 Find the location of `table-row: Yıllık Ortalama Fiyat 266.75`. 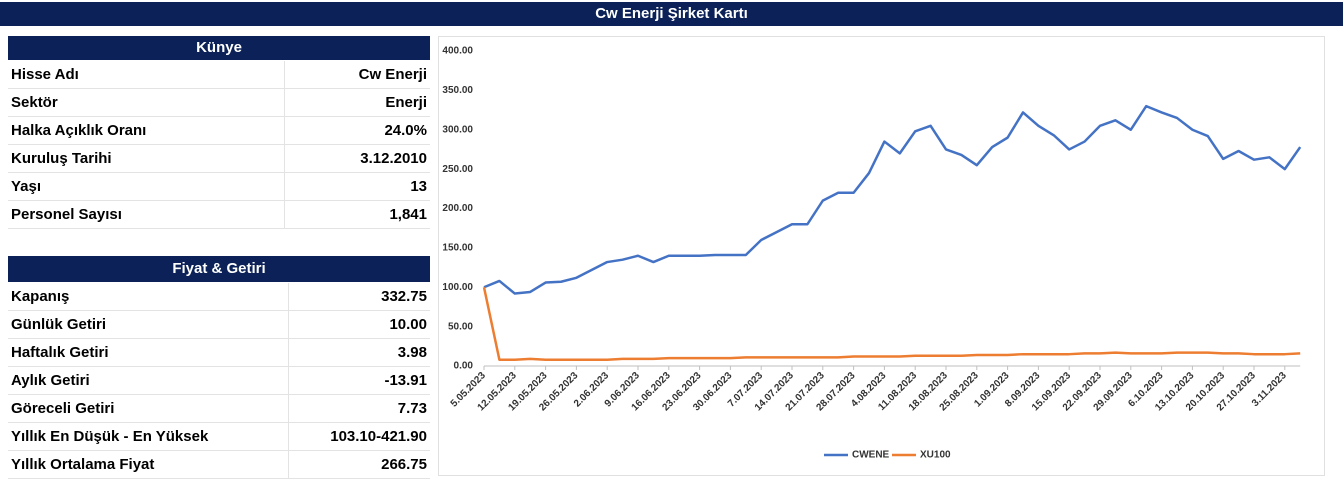

table-row: Yıllık Ortalama Fiyat 266.75 is located at coordinates (219, 464).